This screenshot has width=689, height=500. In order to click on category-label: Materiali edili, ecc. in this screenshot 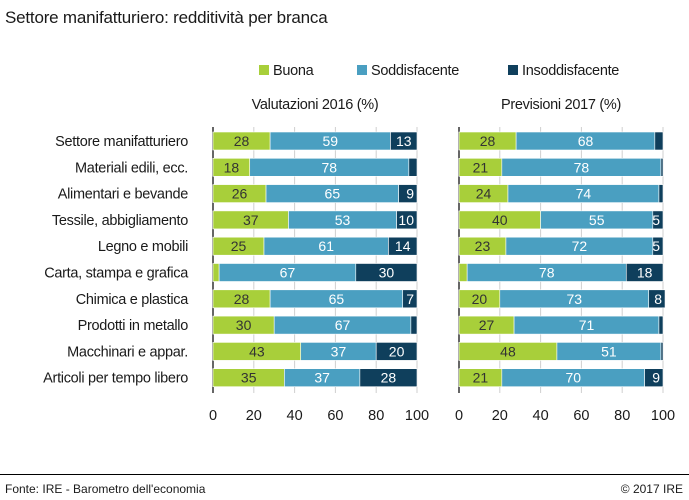, I will do `click(131, 168)`.